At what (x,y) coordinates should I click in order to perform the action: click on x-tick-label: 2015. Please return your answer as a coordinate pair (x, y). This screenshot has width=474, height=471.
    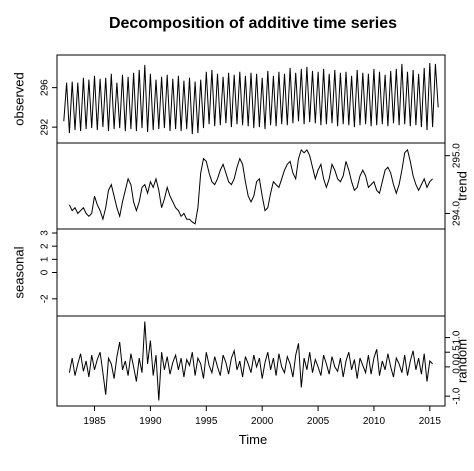
    Looking at the image, I should click on (430, 421).